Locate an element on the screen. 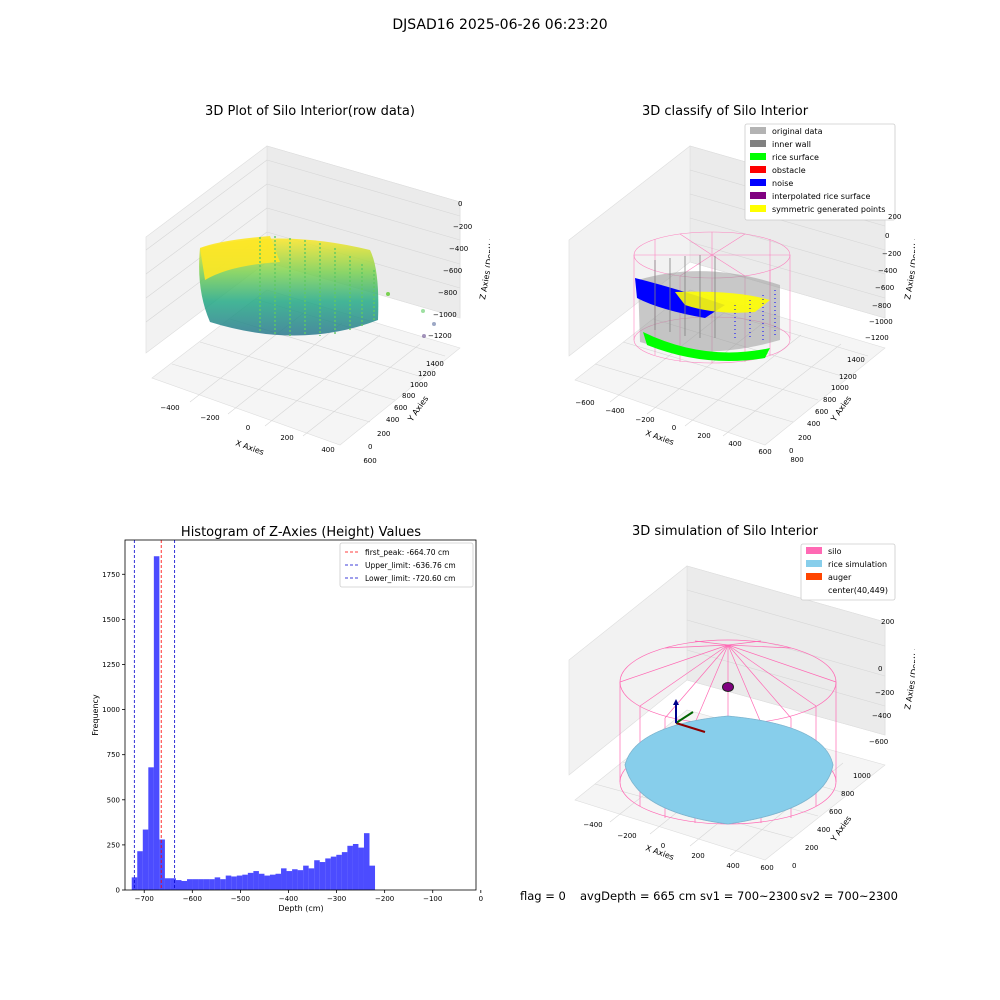 This screenshot has width=1000, height=1000. legend-swatch-auger is located at coordinates (814, 576).